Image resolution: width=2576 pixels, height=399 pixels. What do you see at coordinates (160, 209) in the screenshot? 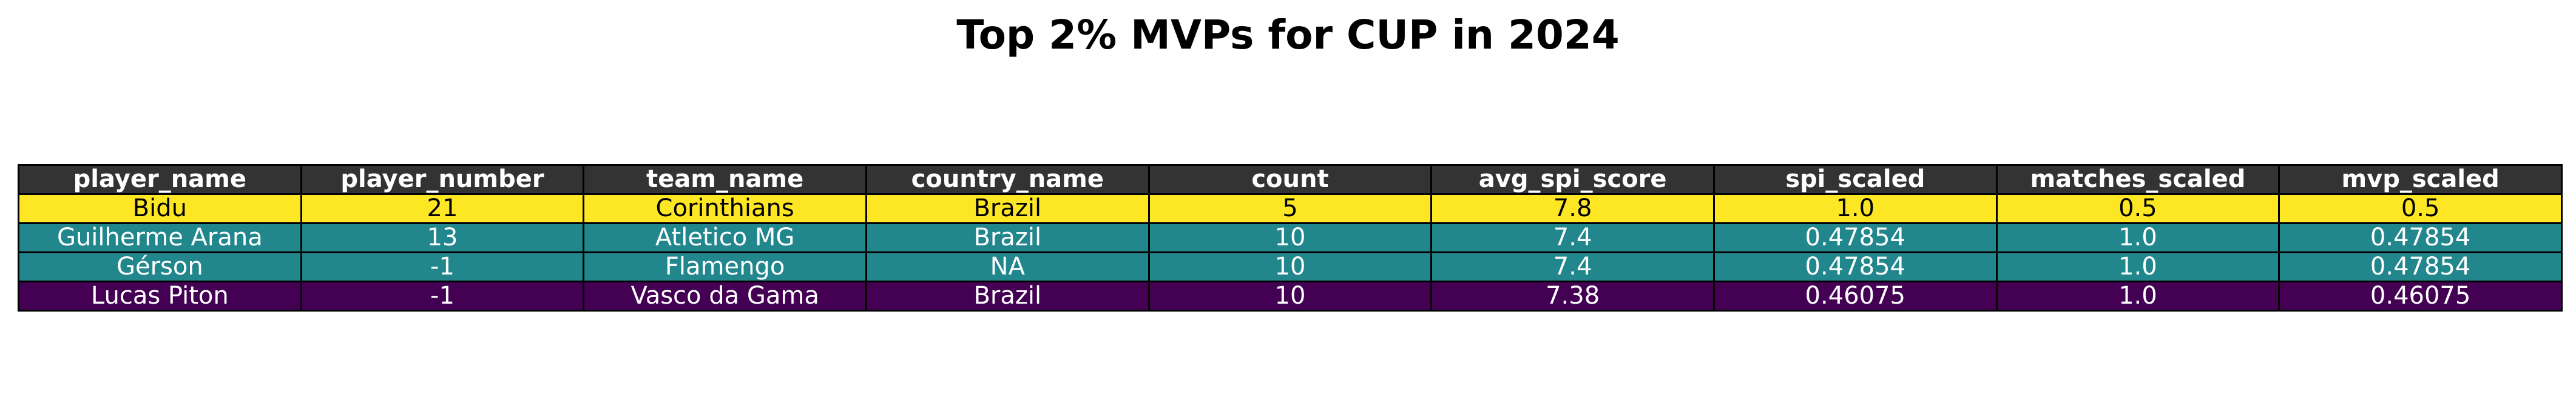
I see `table-cell-player-name: Bidu` at bounding box center [160, 209].